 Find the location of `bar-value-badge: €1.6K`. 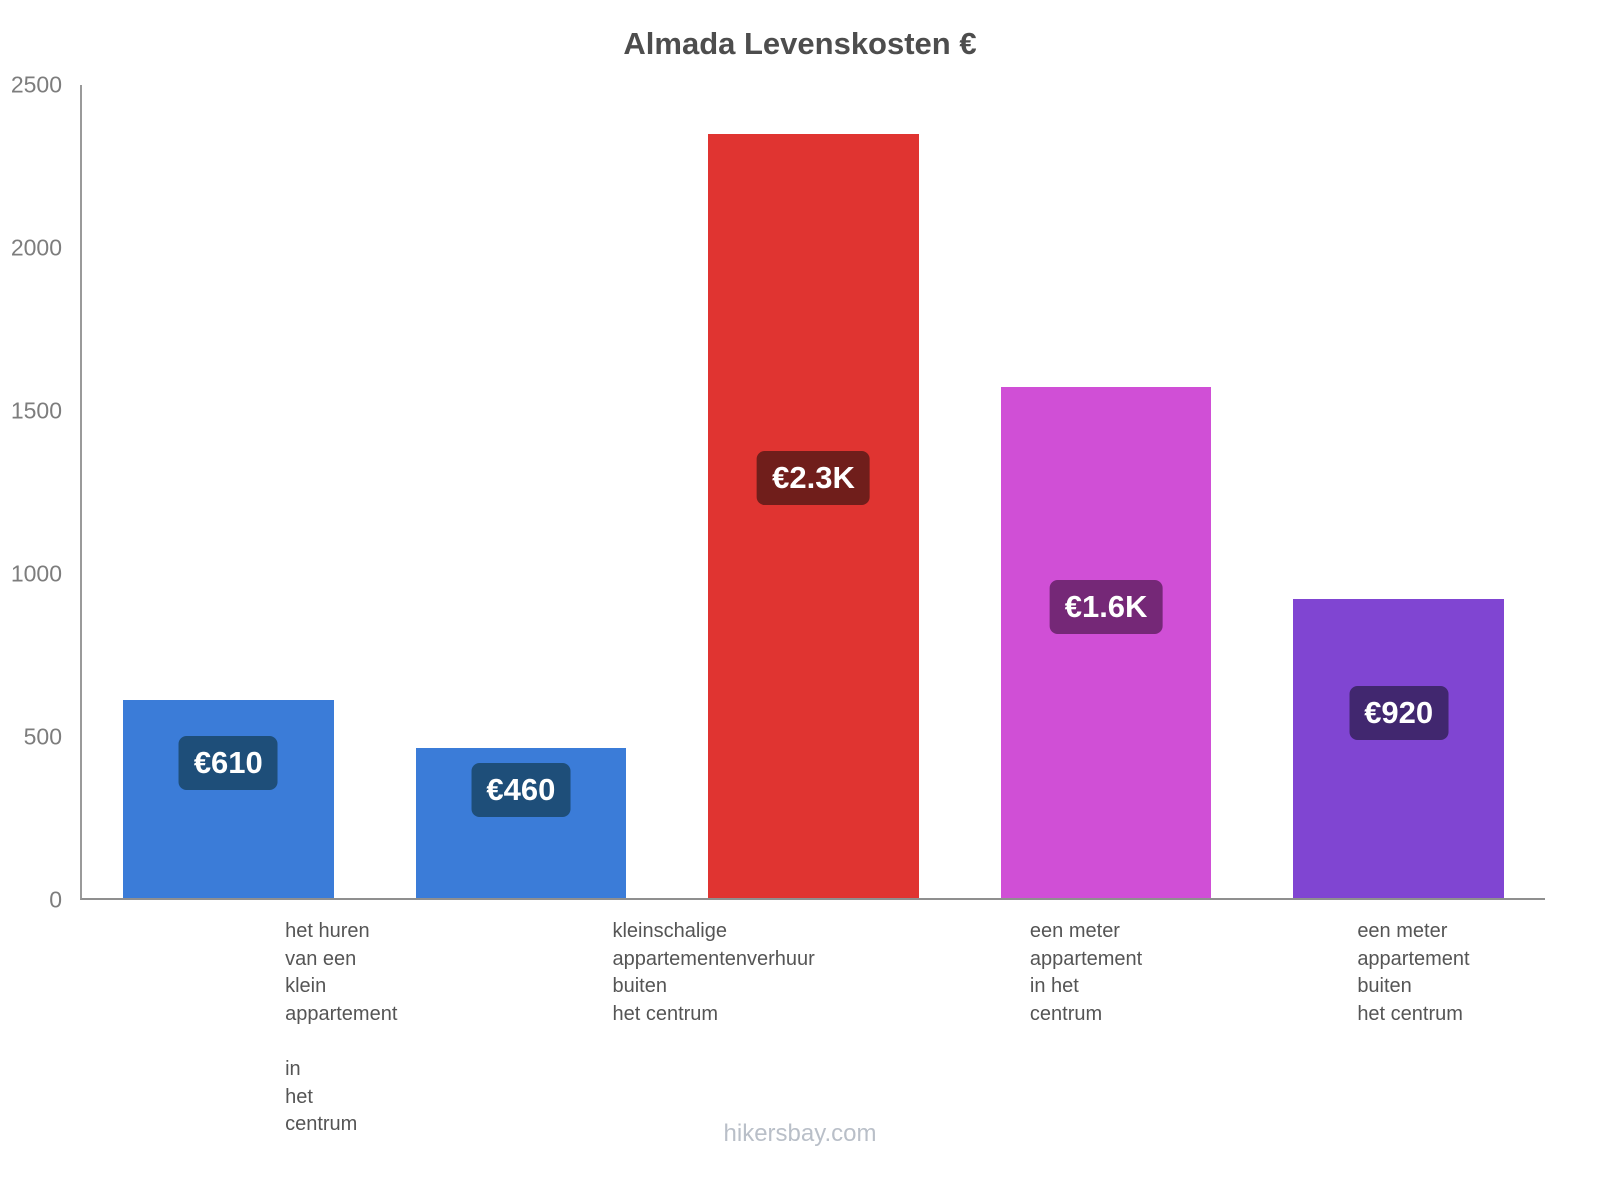

bar-value-badge: €1.6K is located at coordinates (1106, 606).